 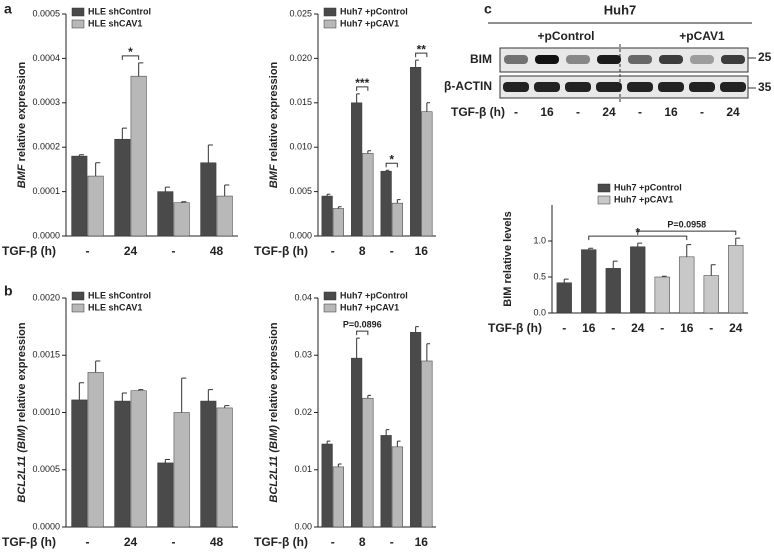 I want to click on y-tick-label: 0.005, so click(x=300, y=191).